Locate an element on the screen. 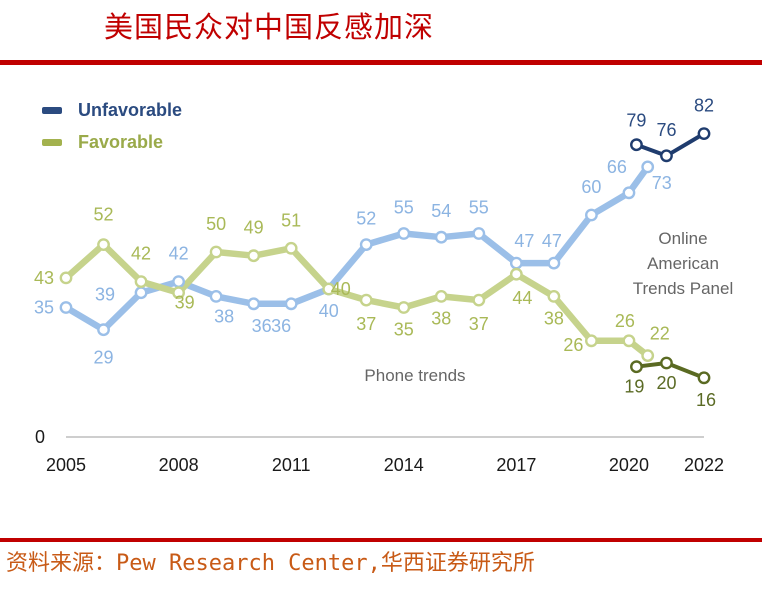 The image size is (762, 602). data-label-favorable: 49 is located at coordinates (254, 228).